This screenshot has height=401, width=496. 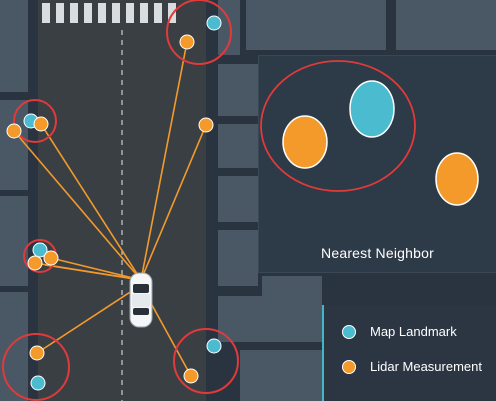 I want to click on inset-landmark, so click(x=372, y=109).